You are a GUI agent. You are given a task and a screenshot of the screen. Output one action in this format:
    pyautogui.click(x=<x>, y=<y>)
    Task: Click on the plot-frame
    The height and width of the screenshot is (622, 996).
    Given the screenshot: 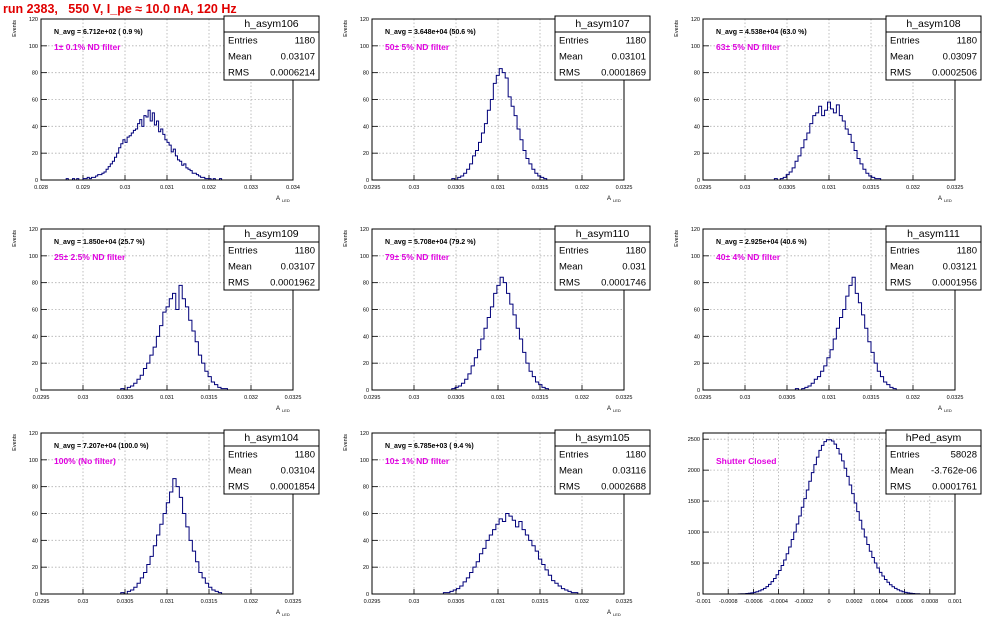 What is the action you would take?
    pyautogui.click(x=167, y=309)
    